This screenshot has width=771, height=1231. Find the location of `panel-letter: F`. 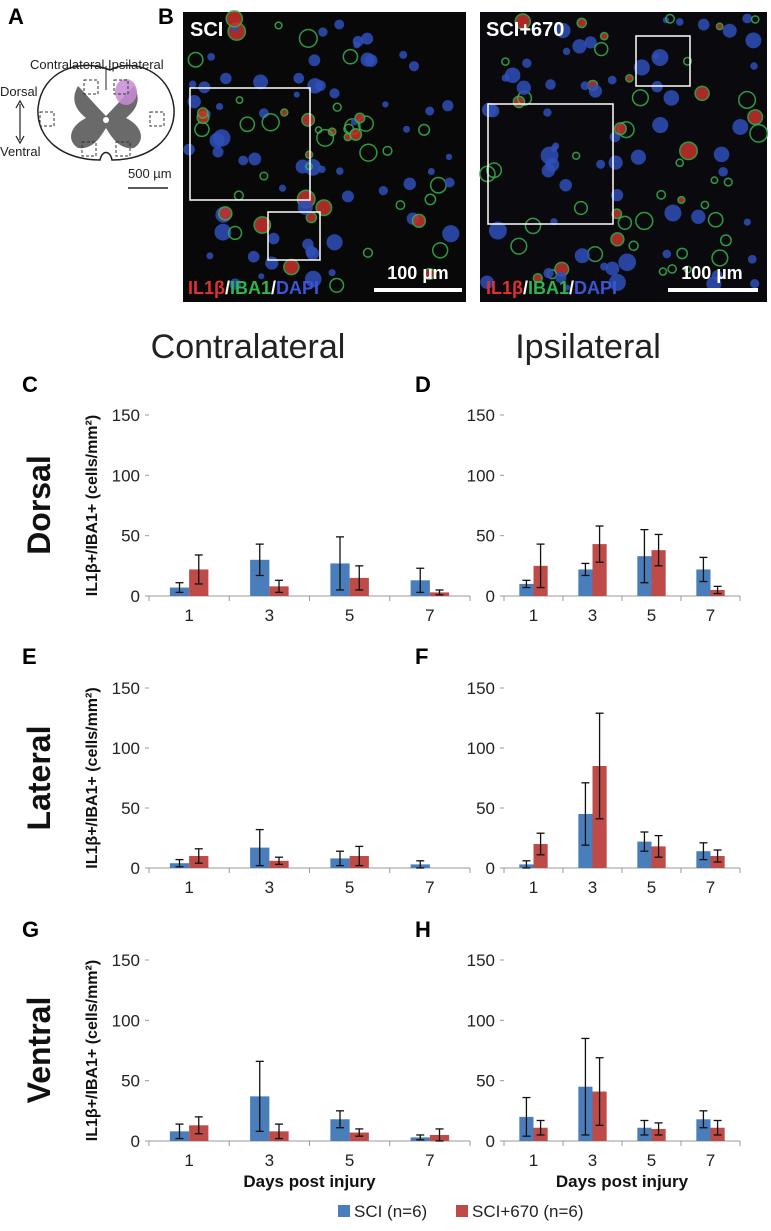

panel-letter: F is located at coordinates (421, 656).